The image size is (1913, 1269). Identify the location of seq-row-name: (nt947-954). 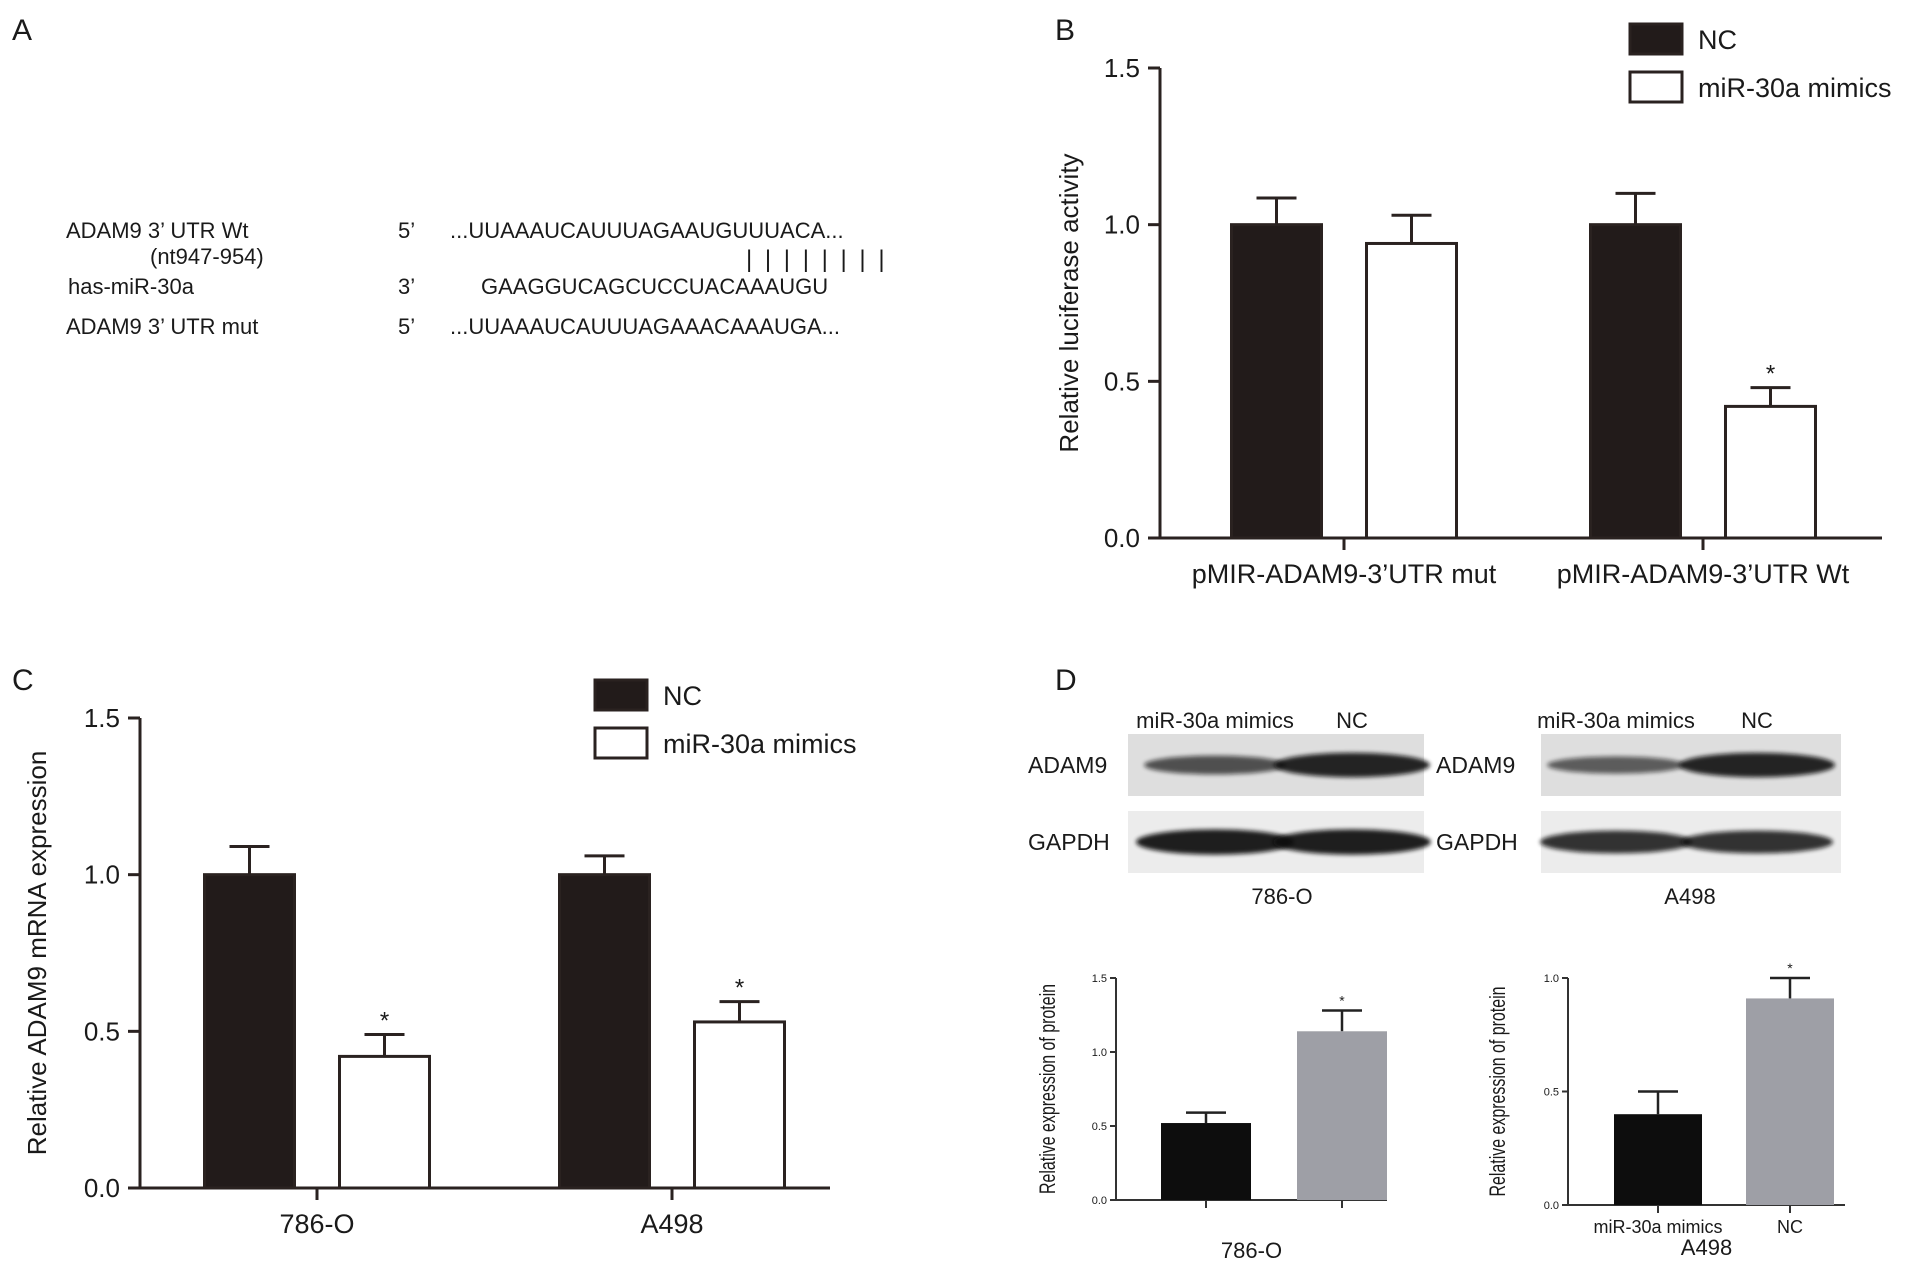
(207, 256).